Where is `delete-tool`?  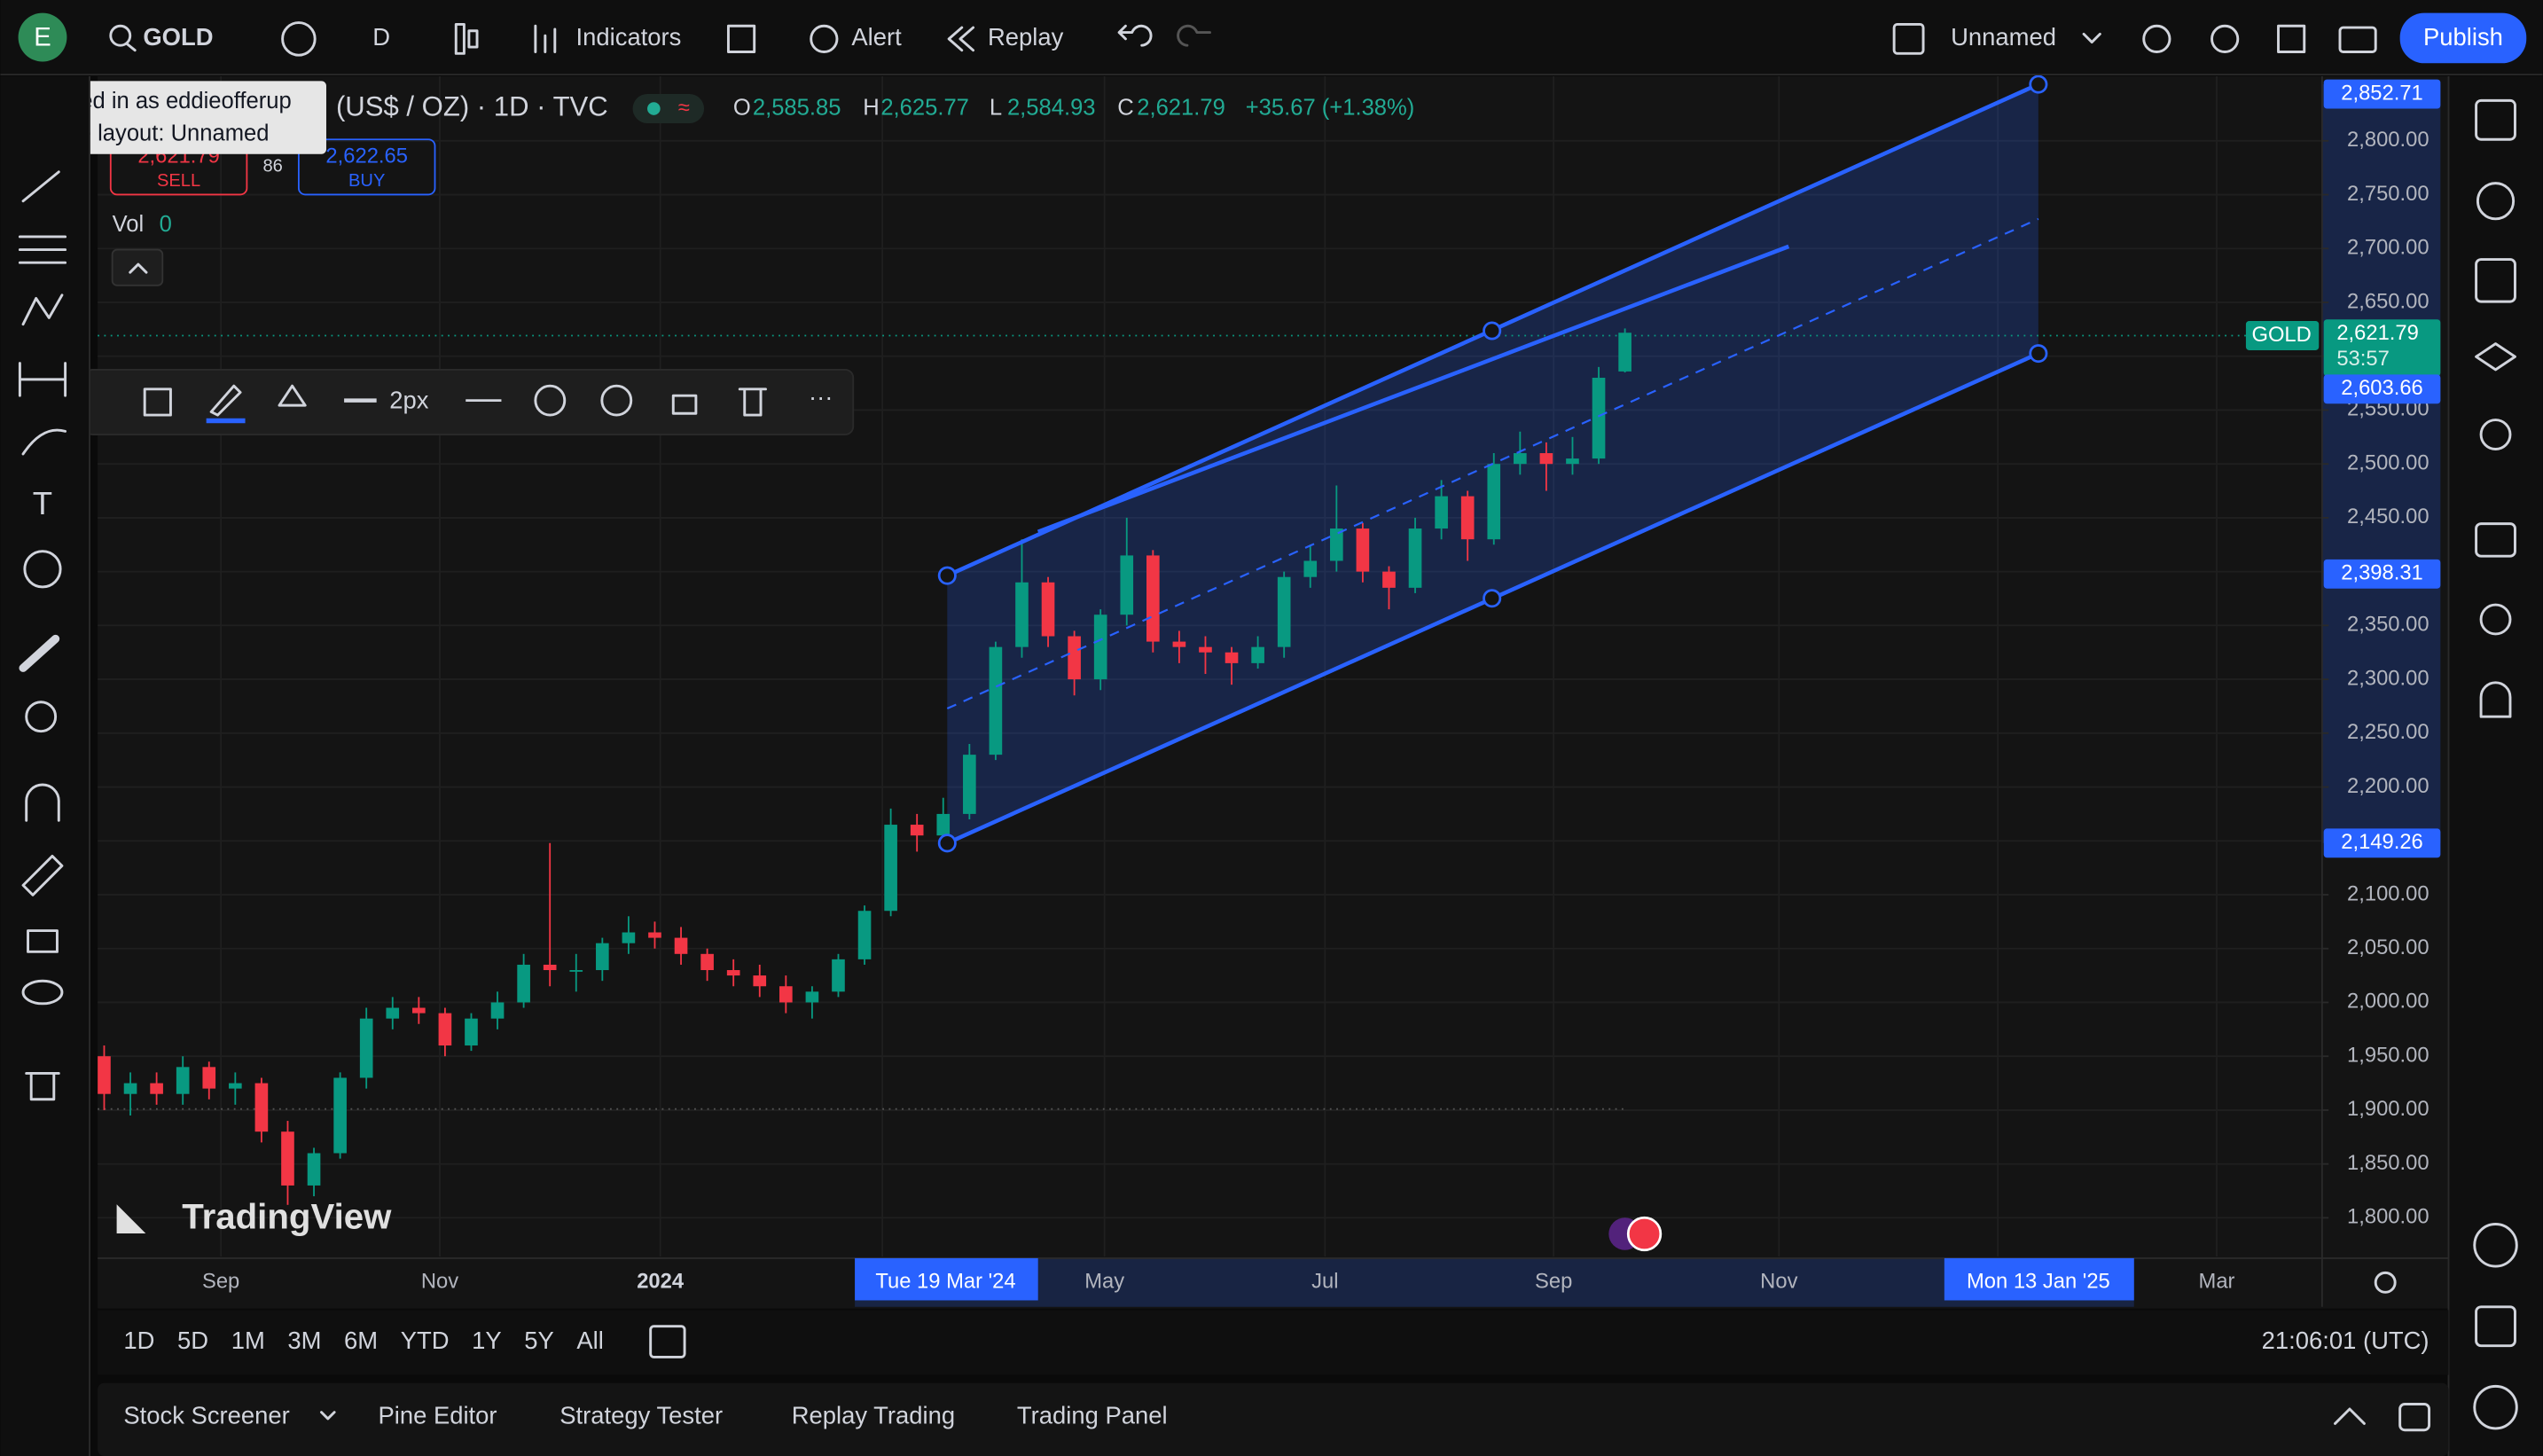
delete-tool is located at coordinates (752, 402).